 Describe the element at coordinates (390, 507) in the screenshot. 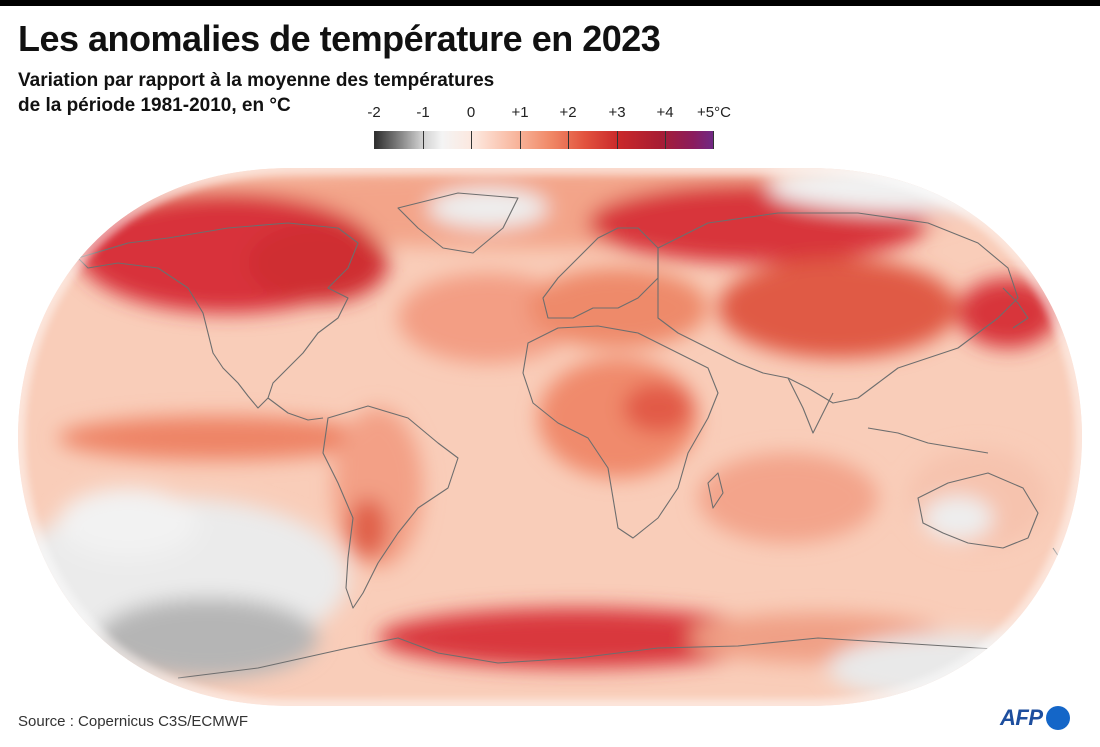

I see `south-america-coast` at that location.